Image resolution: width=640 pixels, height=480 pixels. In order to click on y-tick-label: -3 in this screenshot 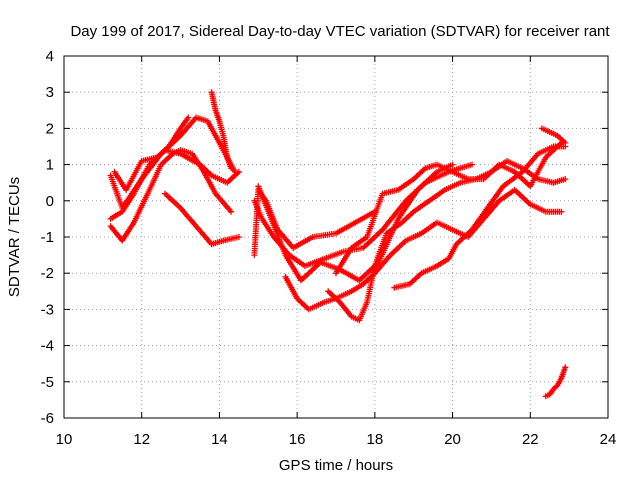, I will do `click(47, 309)`.